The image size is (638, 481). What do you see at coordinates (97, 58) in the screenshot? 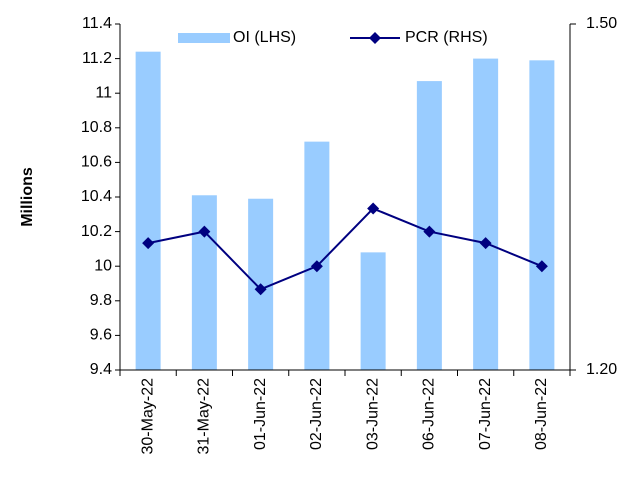
I see `y-tick-label: 11.2` at bounding box center [97, 58].